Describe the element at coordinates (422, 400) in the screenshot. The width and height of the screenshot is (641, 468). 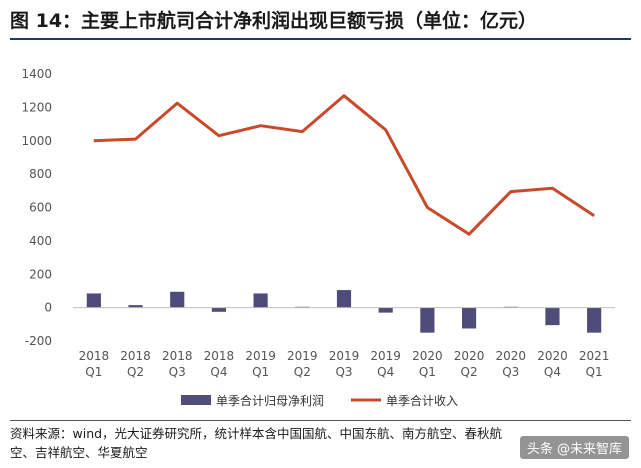
I see `legend-line-label: 单季合计收入` at that location.